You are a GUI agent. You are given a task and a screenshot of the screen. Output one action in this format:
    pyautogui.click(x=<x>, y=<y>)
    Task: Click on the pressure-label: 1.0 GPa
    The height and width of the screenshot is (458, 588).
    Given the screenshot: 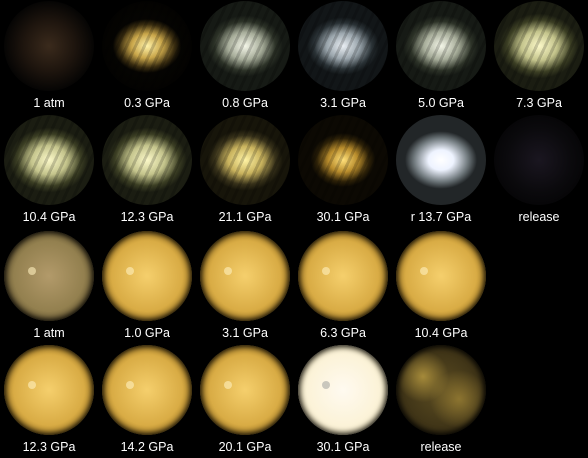 What is the action you would take?
    pyautogui.click(x=147, y=333)
    